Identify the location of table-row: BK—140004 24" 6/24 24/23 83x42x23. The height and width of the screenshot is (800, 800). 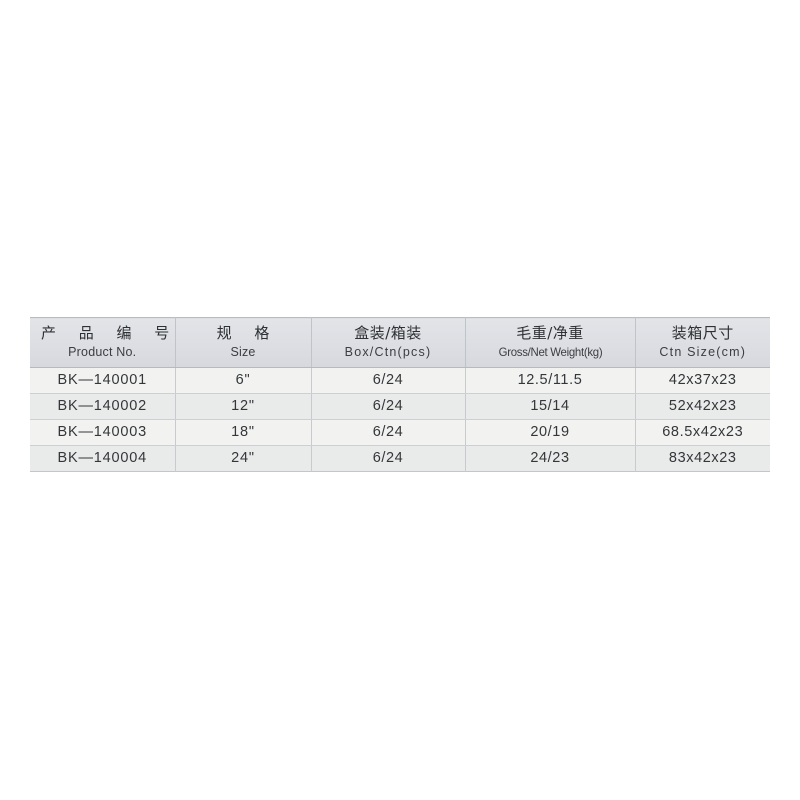
(400, 458).